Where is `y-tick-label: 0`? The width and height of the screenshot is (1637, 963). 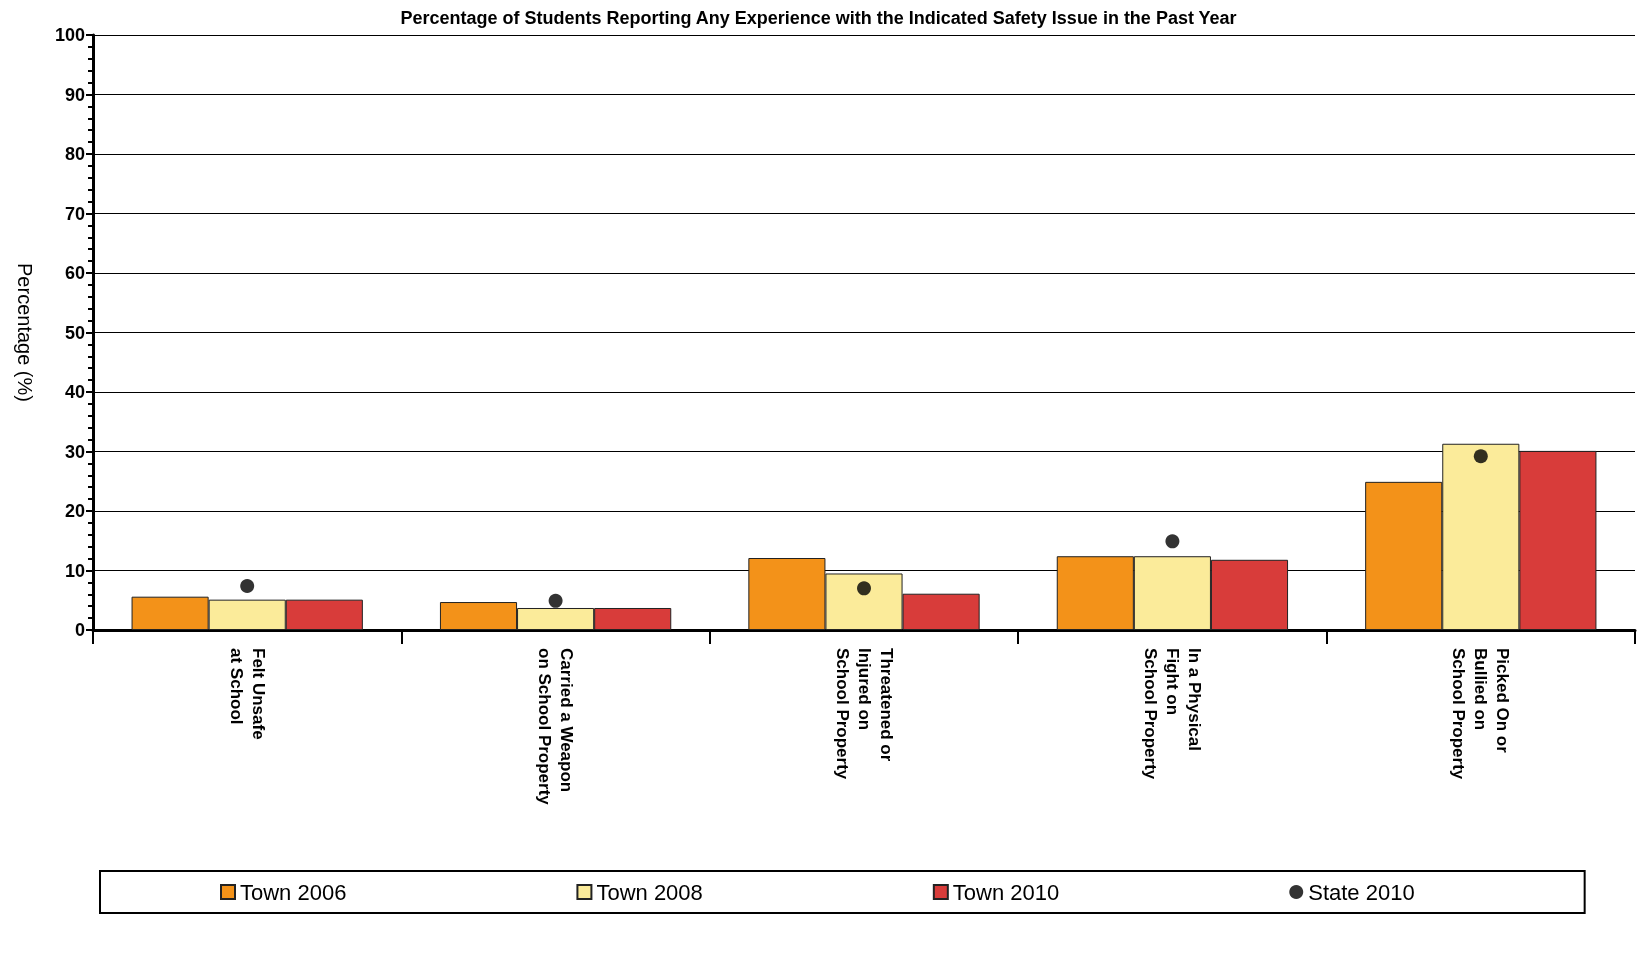 y-tick-label: 0 is located at coordinates (79, 630).